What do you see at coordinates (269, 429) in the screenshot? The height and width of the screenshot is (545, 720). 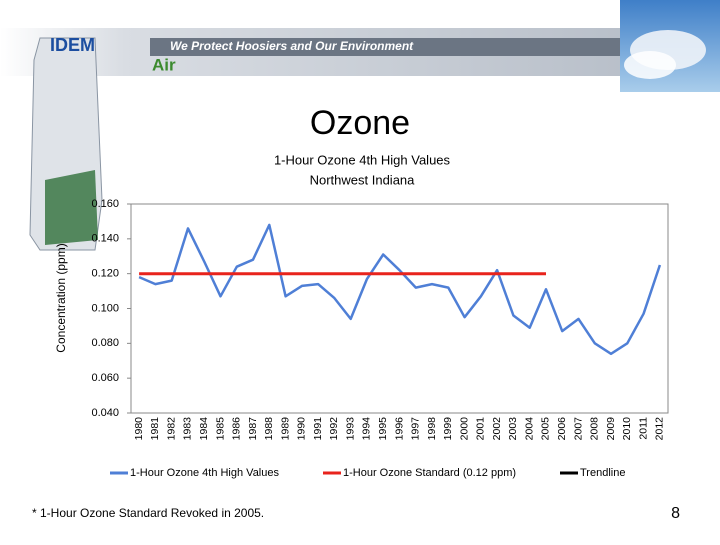 I see `x-tick-label: 1988` at bounding box center [269, 429].